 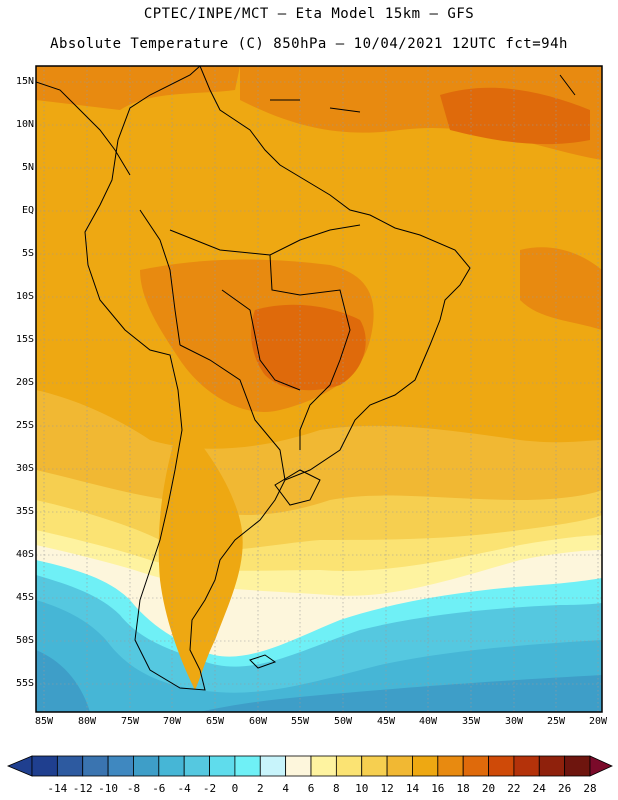 I want to click on colorbar-tick-label: -6, so click(x=159, y=788).